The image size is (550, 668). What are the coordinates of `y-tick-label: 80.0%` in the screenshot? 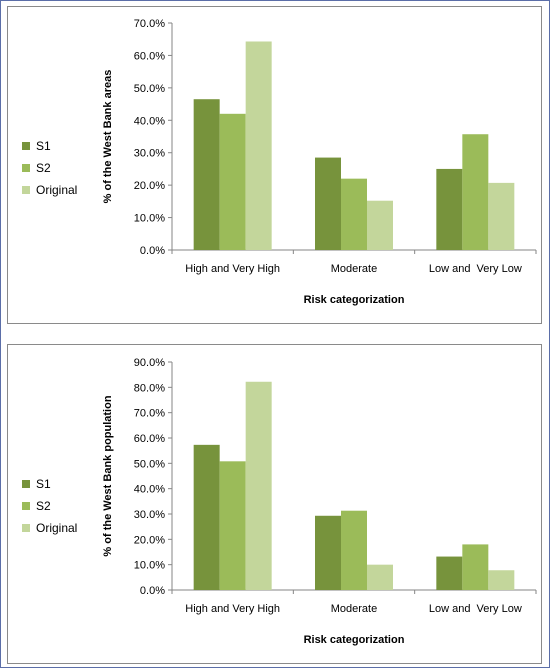 It's located at (149, 388).